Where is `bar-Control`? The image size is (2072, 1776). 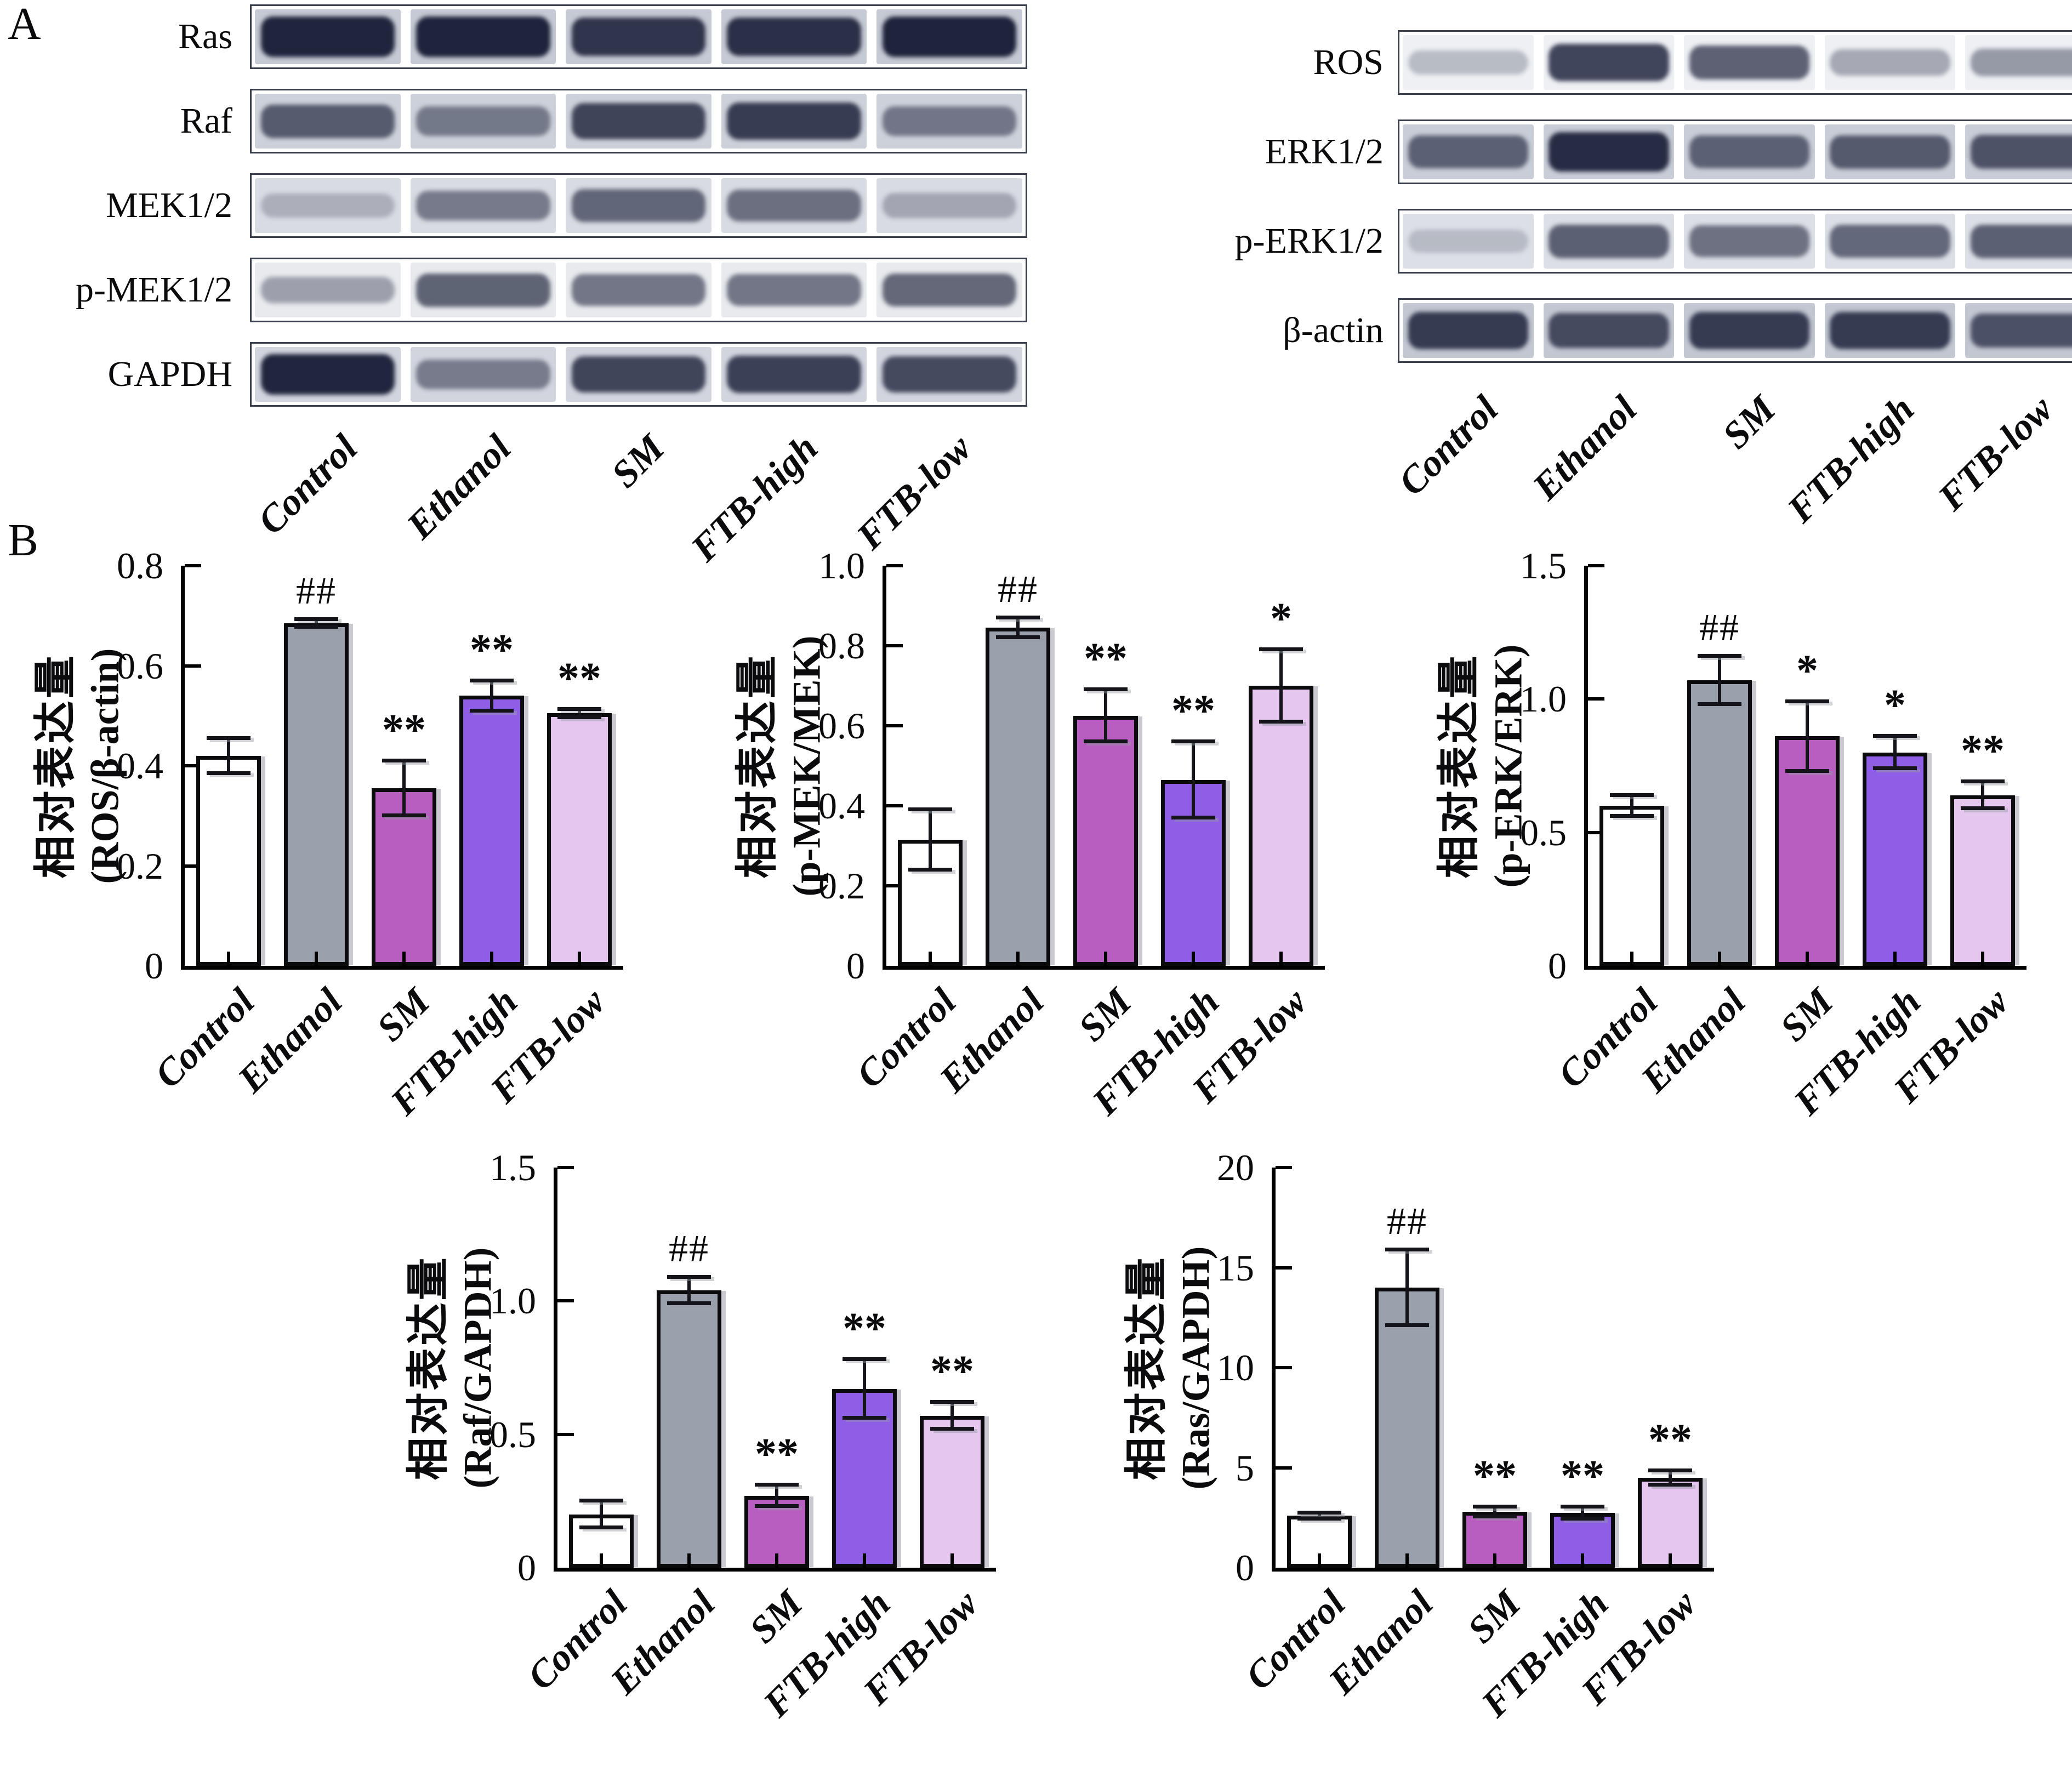 bar-Control is located at coordinates (1631, 886).